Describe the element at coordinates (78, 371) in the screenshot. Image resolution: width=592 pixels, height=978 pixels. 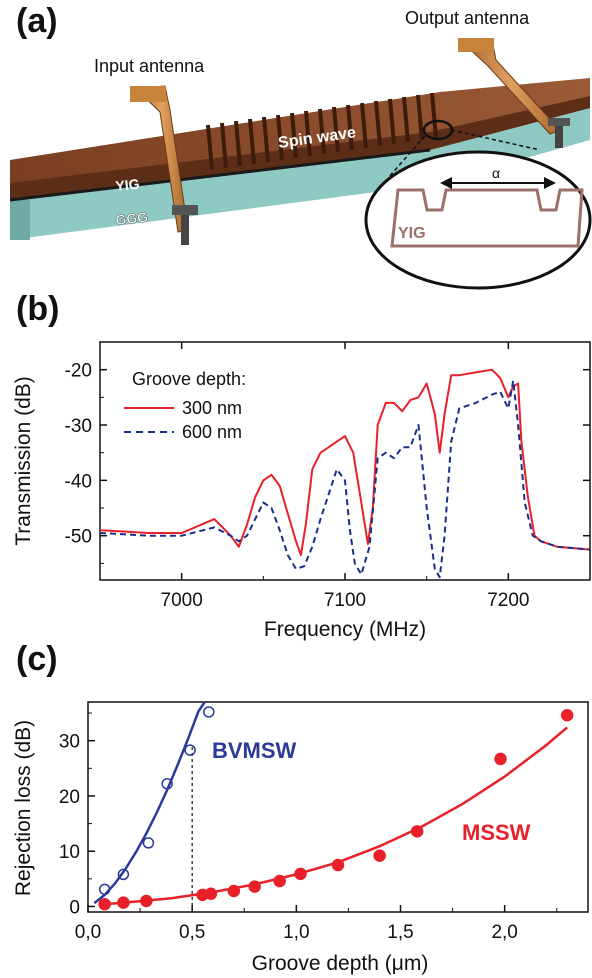
I see `chart-b-ytick-label: -20` at that location.